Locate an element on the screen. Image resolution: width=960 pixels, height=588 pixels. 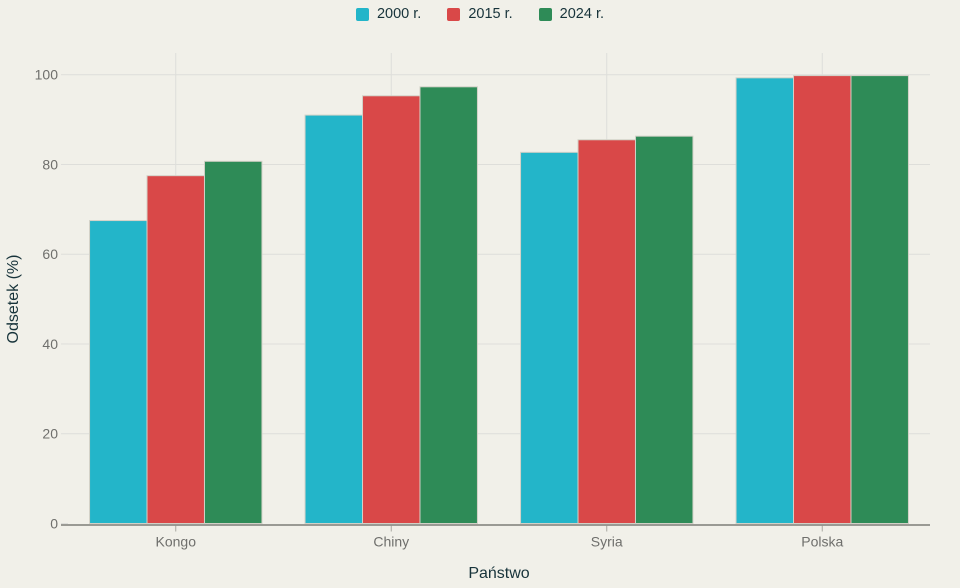
bar-chiny-2000 is located at coordinates (334, 319).